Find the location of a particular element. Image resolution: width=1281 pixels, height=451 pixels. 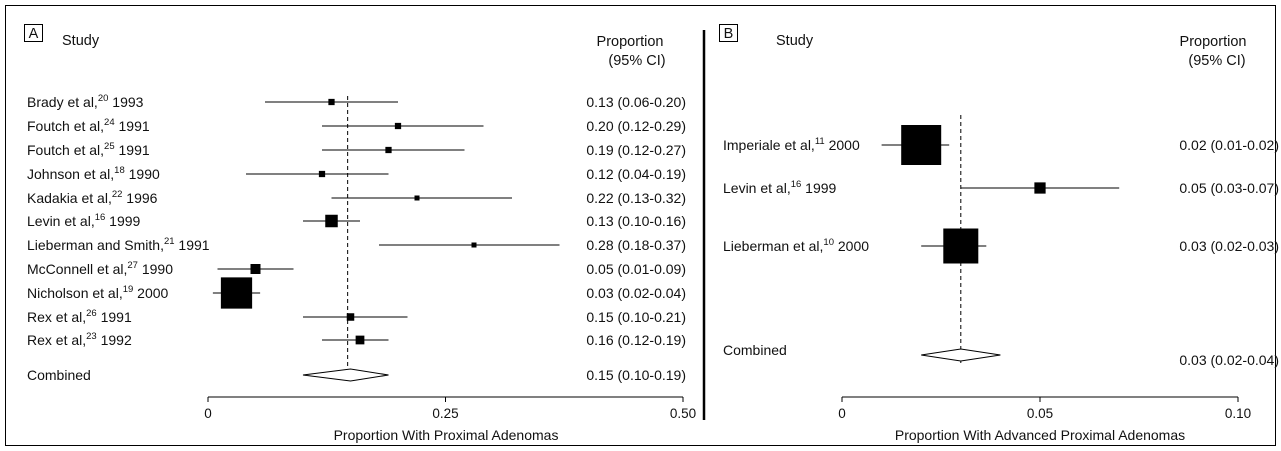

study-label: Imperiale et al,11 2000 is located at coordinates (791, 144).